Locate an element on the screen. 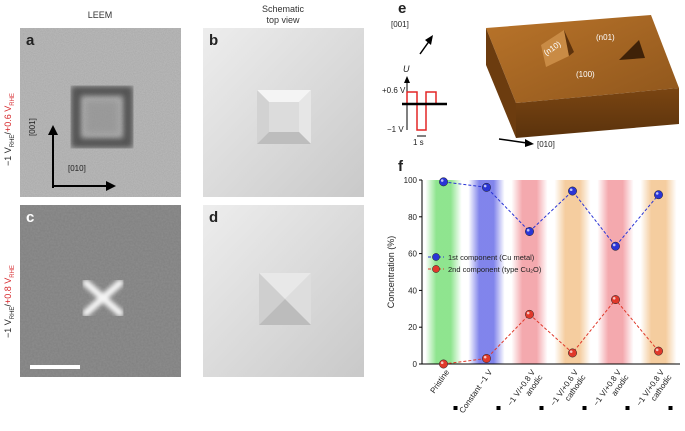 This screenshot has height=431, width=685. e-face-n01: (n01) is located at coordinates (605, 37).